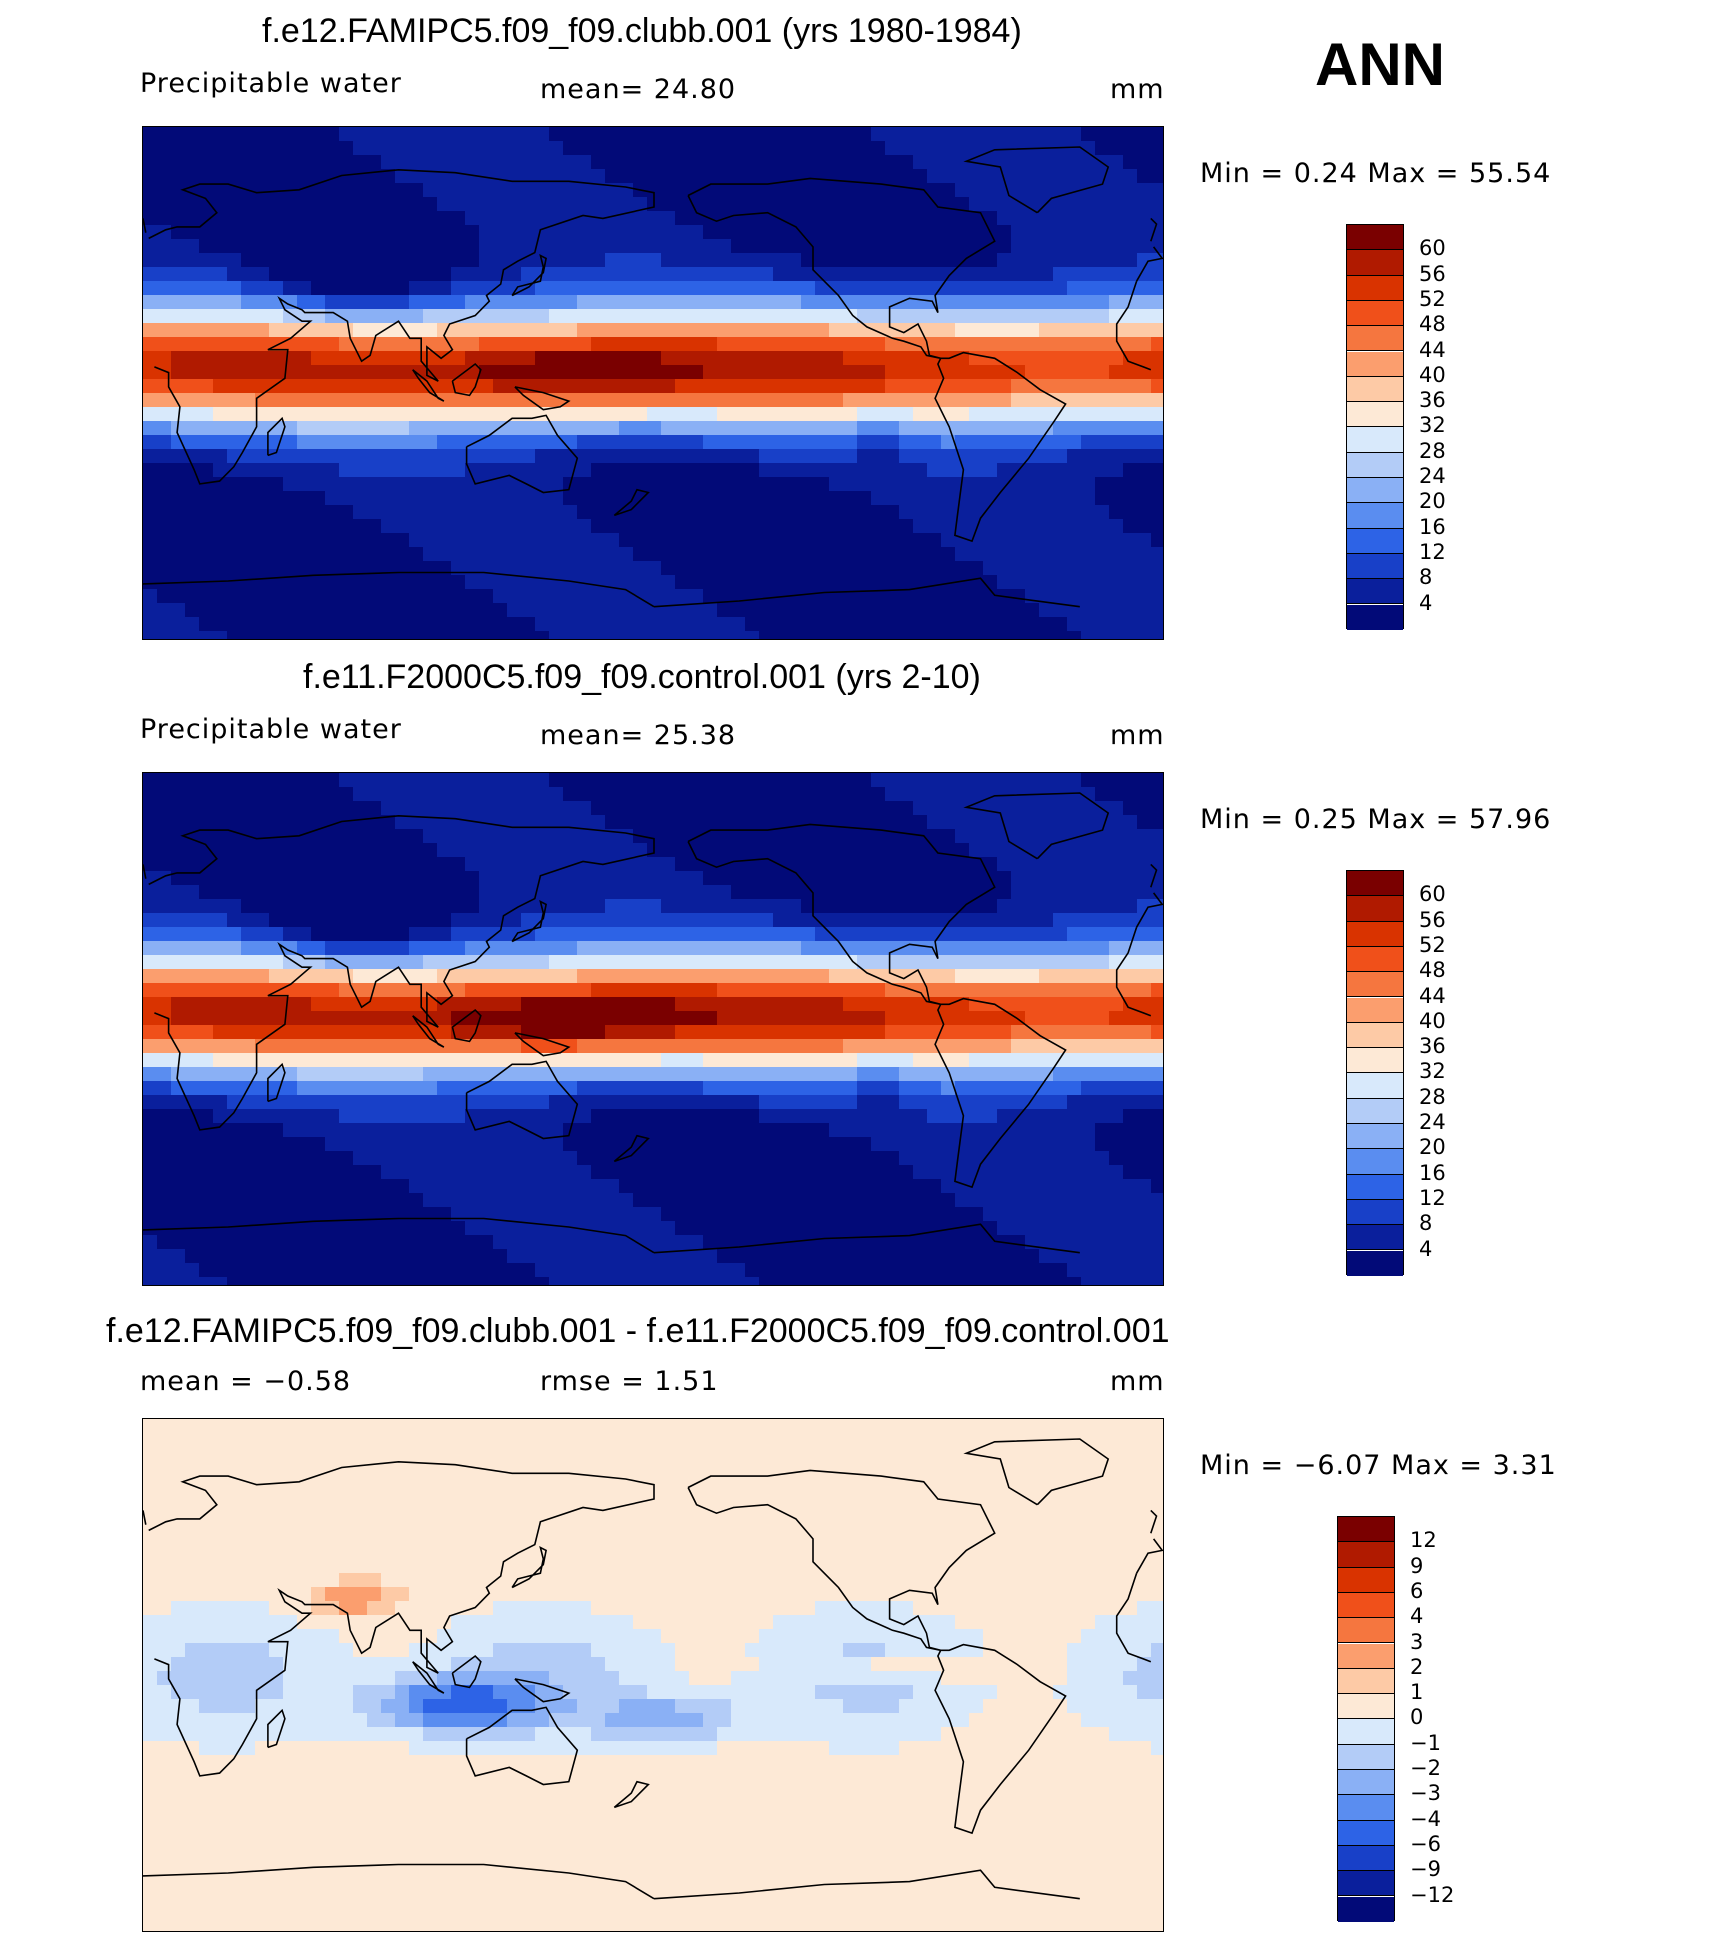 The image size is (1710, 1936). I want to click on minmax-label: Min = 0.25 Max = 57.96, so click(1376, 819).